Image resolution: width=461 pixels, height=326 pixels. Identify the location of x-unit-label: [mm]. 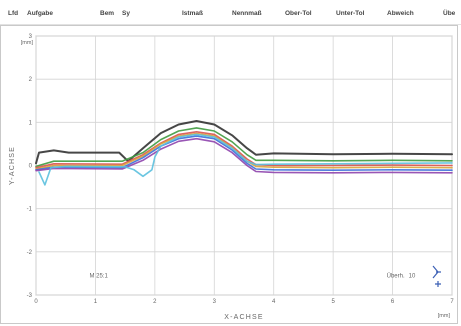
(444, 316).